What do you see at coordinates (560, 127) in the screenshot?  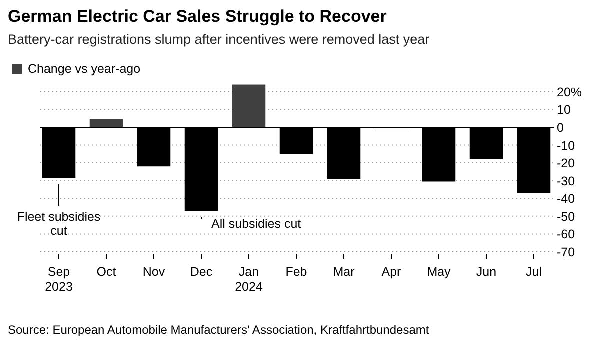 I see `y-tick-label: 0` at bounding box center [560, 127].